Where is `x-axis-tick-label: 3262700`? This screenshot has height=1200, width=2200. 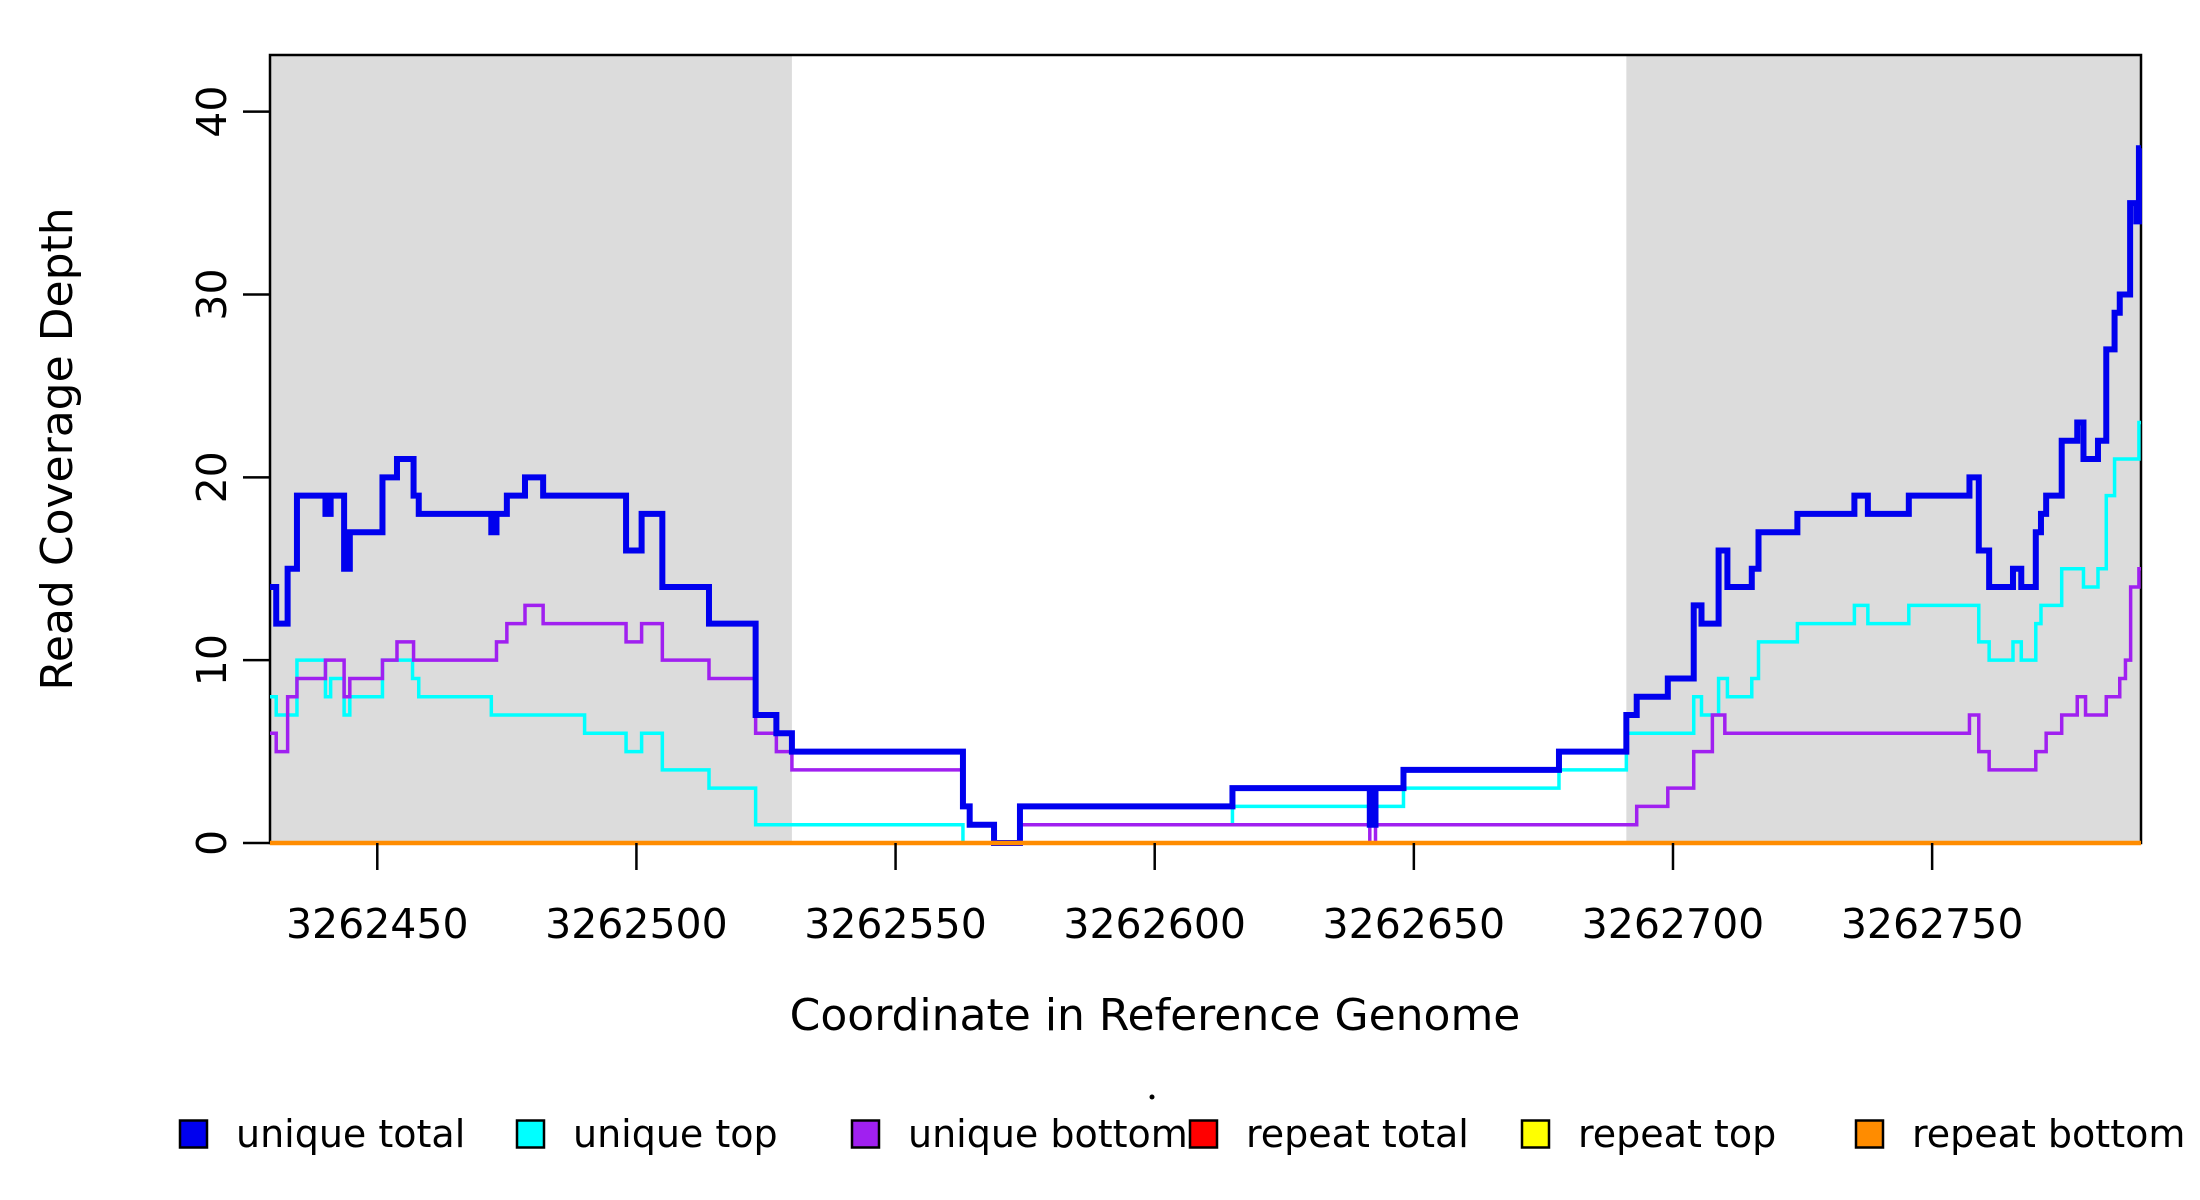 x-axis-tick-label: 3262700 is located at coordinates (1673, 924).